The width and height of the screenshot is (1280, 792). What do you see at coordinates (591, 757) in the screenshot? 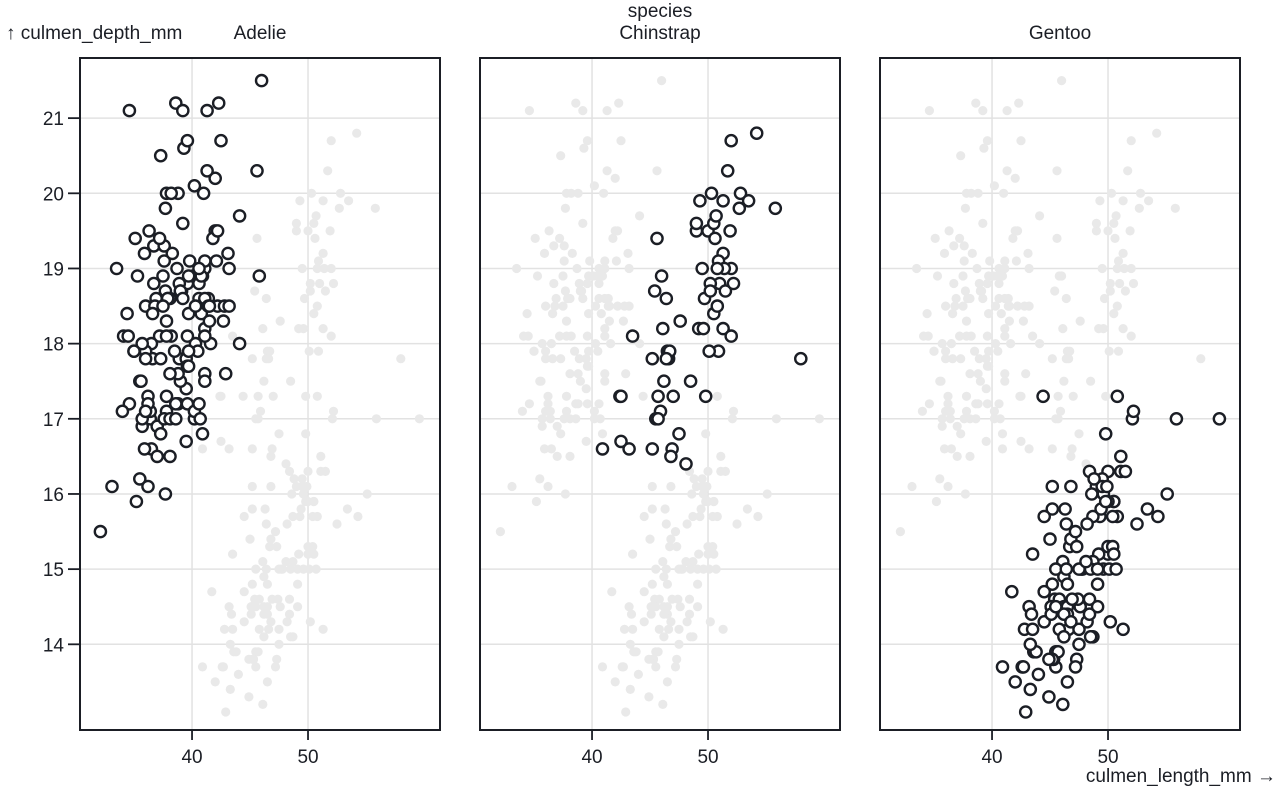
I see `x-tick-label: 40` at bounding box center [591, 757].